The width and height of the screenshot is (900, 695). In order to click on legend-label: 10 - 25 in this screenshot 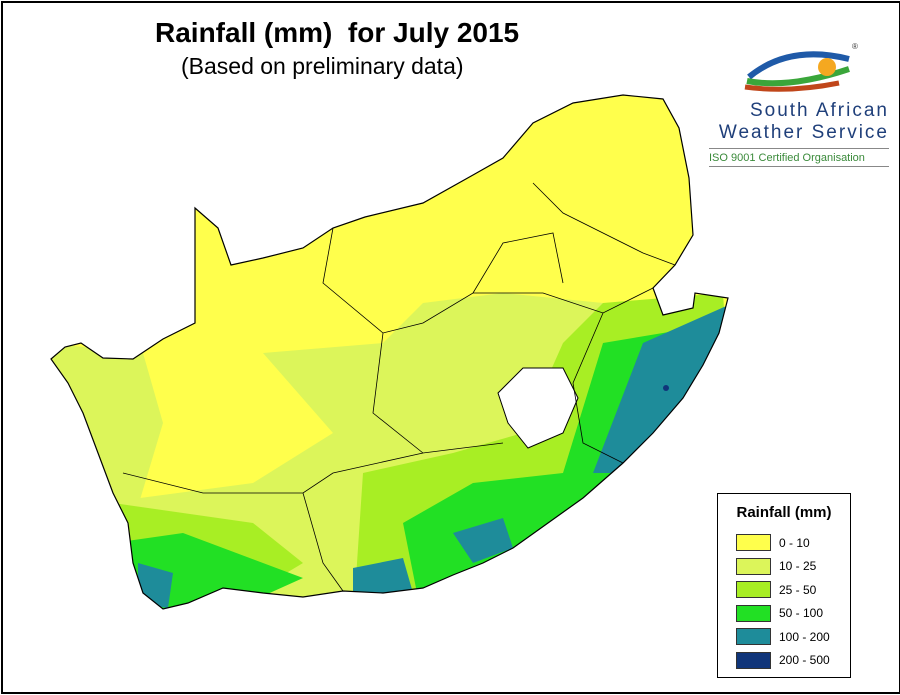, I will do `click(798, 566)`.